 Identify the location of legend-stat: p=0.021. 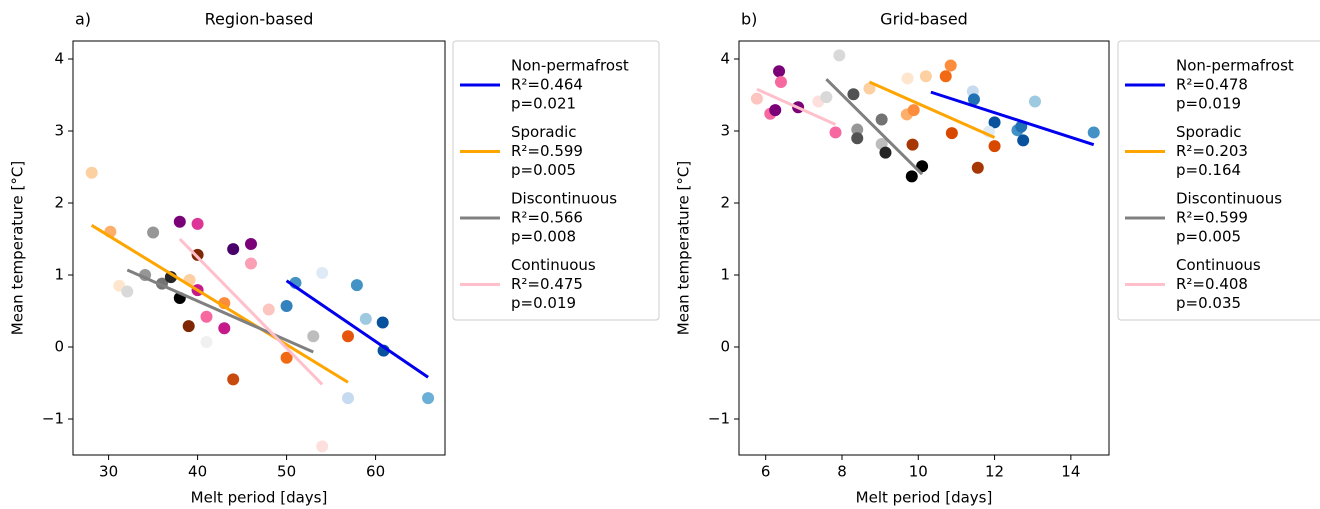
(543, 104).